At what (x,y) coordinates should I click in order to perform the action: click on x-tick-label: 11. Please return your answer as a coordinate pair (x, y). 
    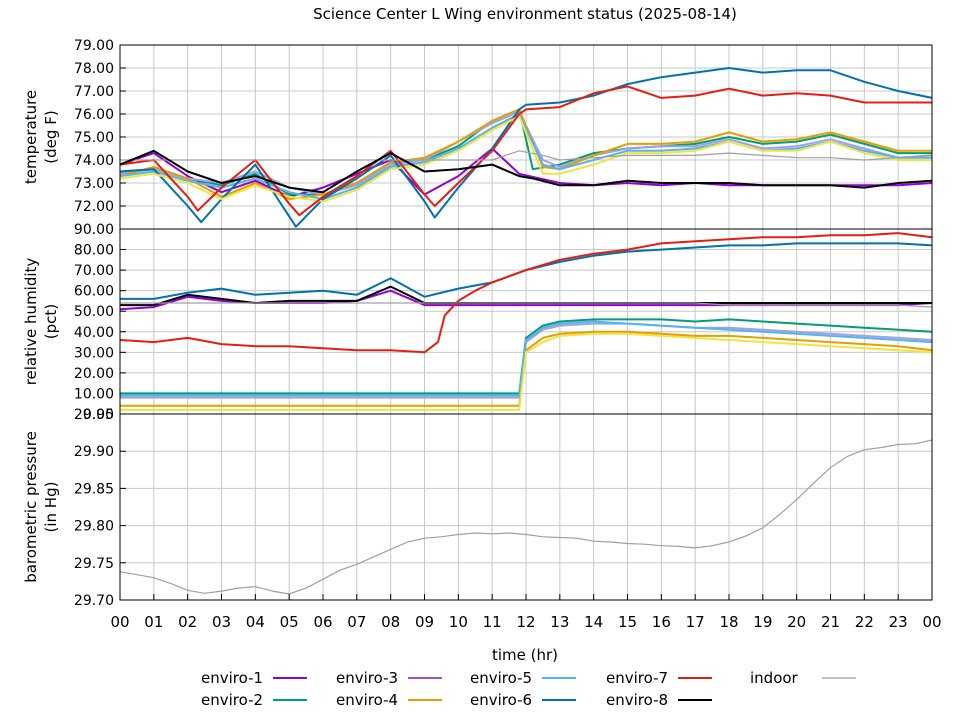
    Looking at the image, I should click on (492, 622).